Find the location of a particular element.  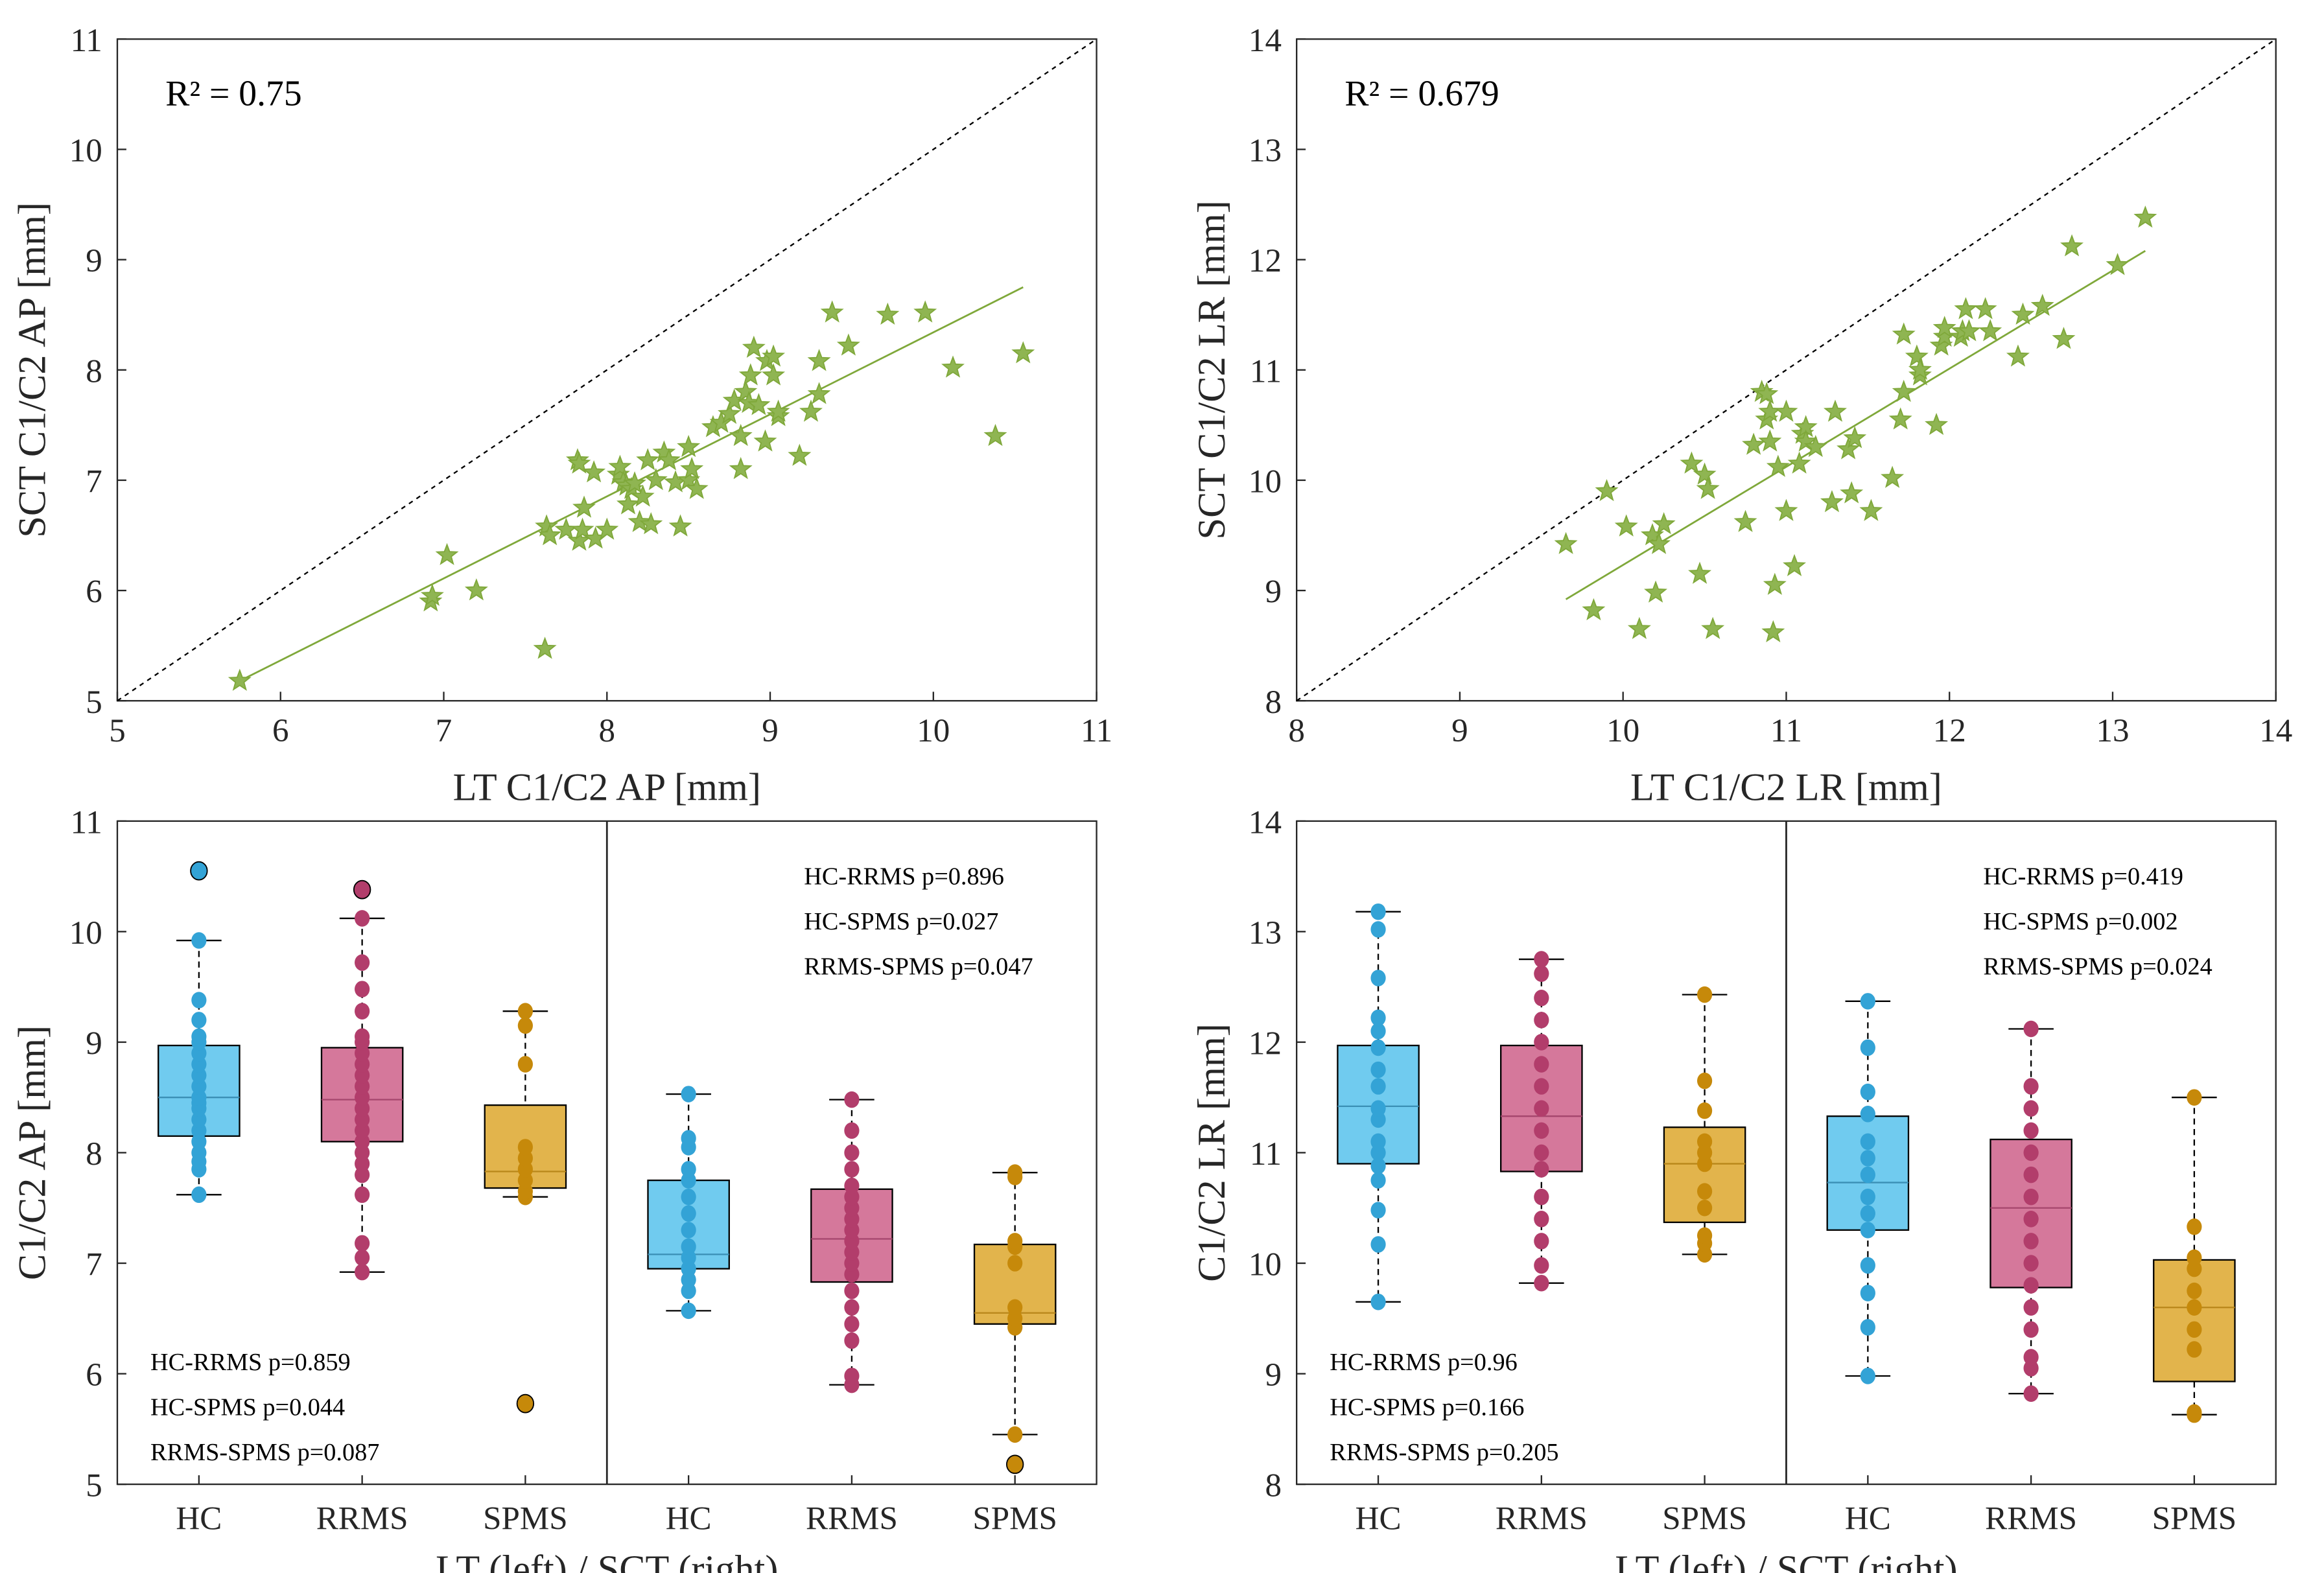

y-tick-label: 12 is located at coordinates (1265, 261).